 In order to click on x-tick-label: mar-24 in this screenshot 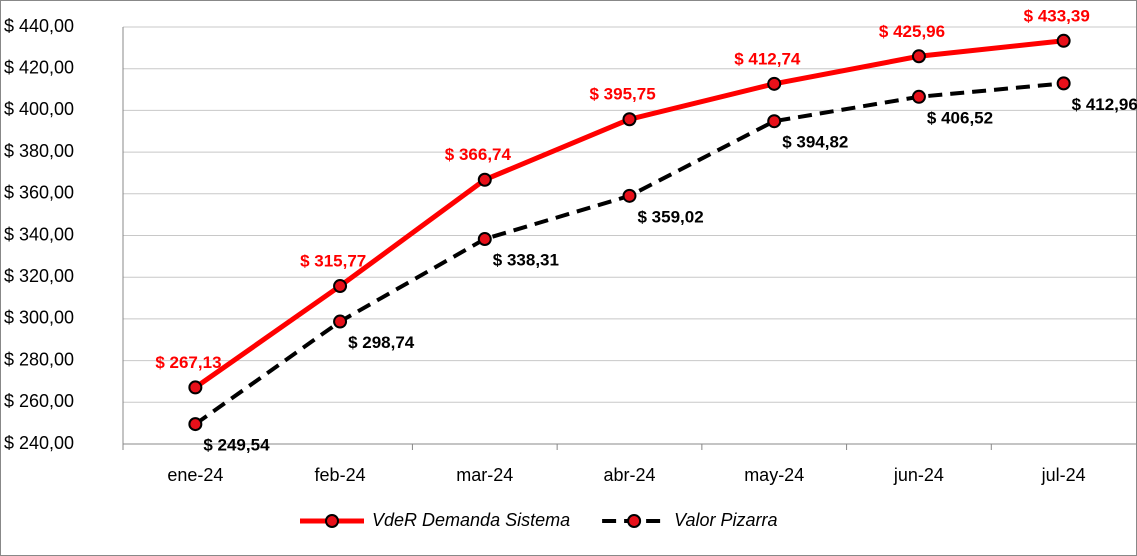, I will do `click(484, 475)`.